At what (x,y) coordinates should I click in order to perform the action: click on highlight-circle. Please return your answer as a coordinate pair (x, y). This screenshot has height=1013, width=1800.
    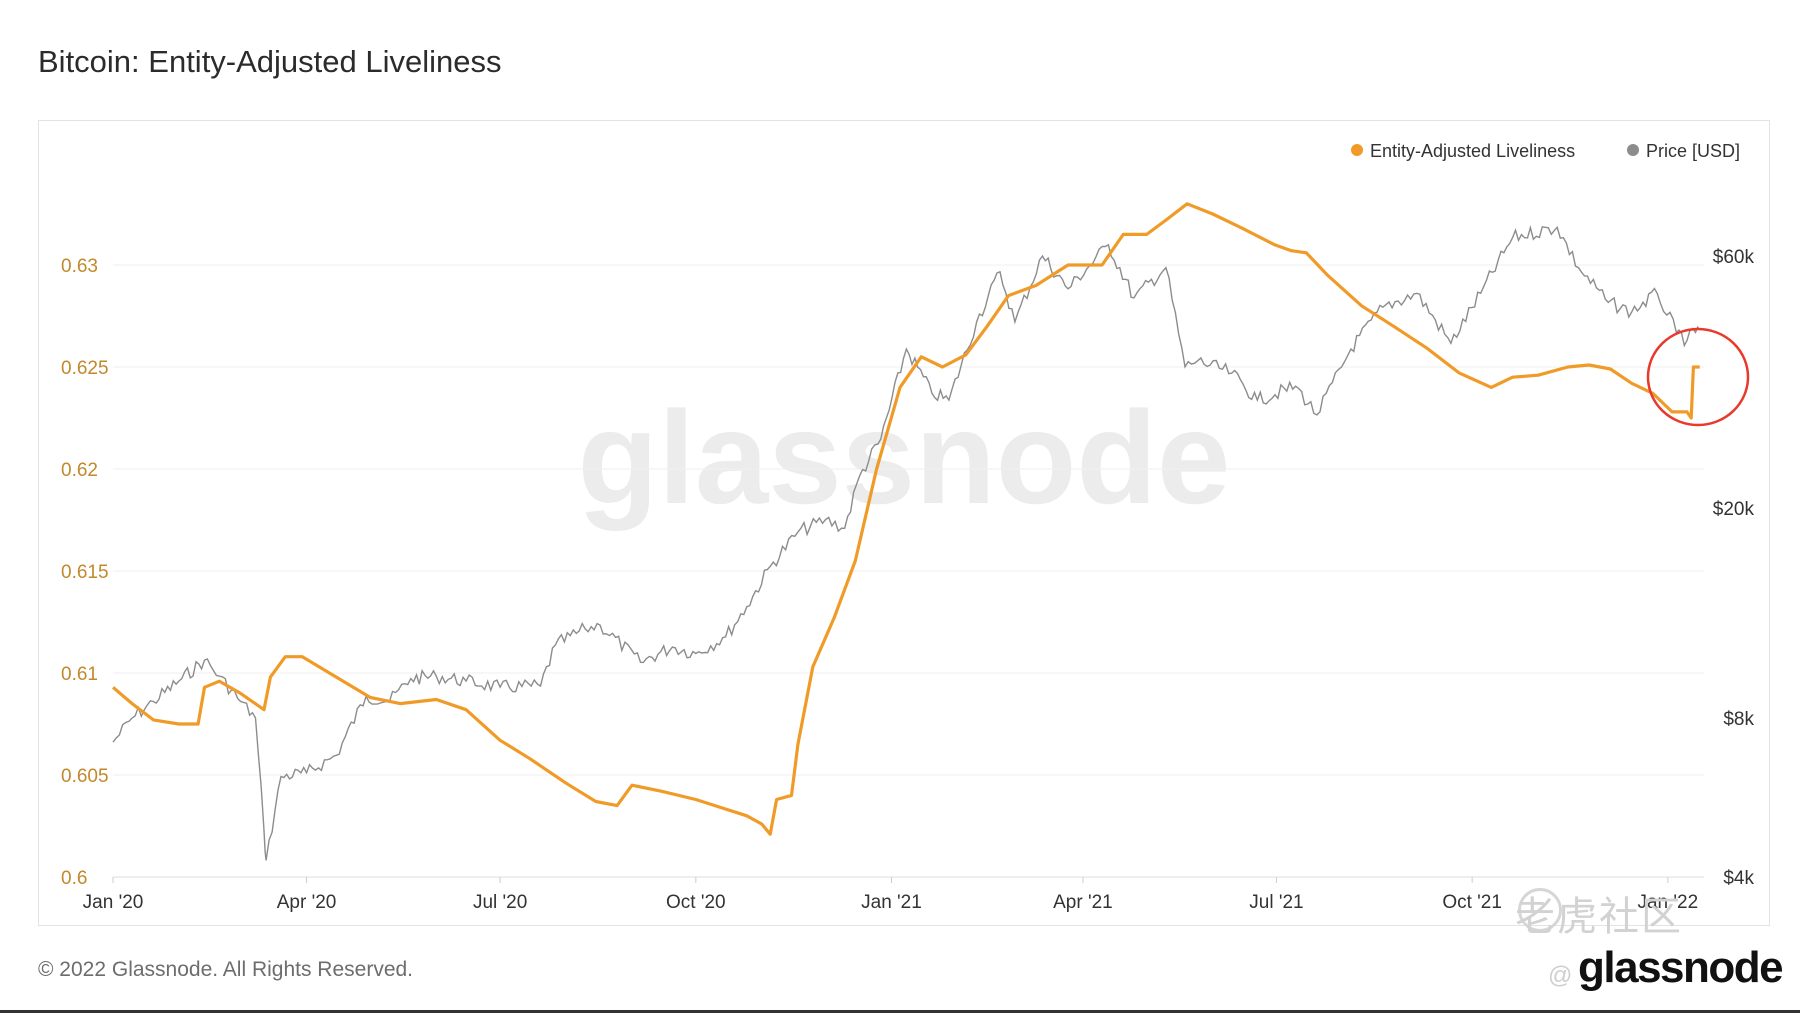
    Looking at the image, I should click on (1698, 377).